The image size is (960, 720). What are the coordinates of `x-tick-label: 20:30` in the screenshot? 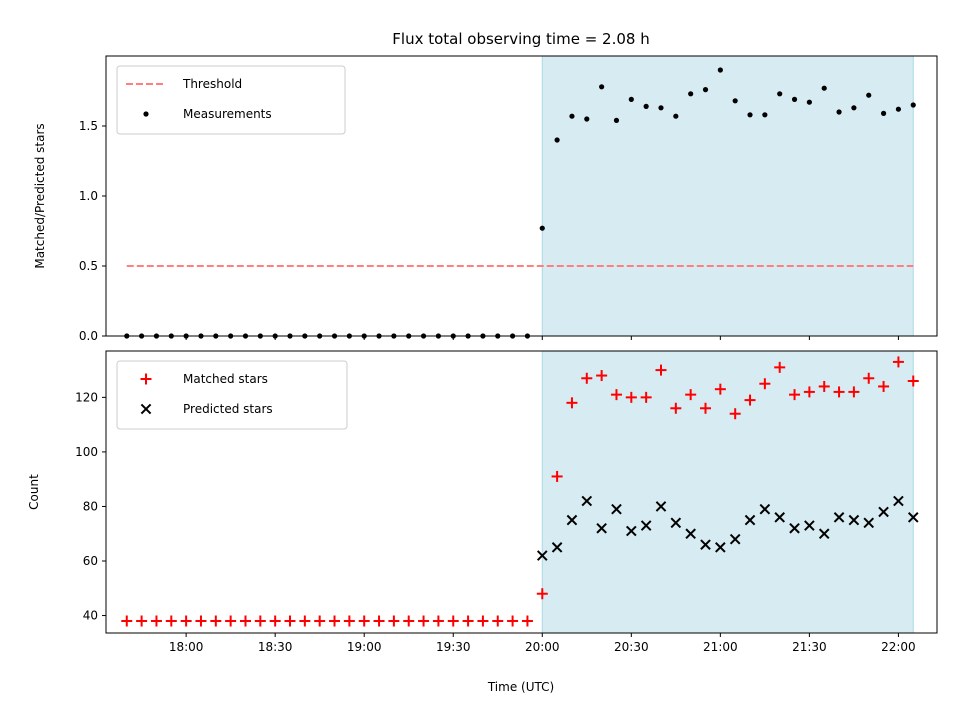 It's located at (631, 647).